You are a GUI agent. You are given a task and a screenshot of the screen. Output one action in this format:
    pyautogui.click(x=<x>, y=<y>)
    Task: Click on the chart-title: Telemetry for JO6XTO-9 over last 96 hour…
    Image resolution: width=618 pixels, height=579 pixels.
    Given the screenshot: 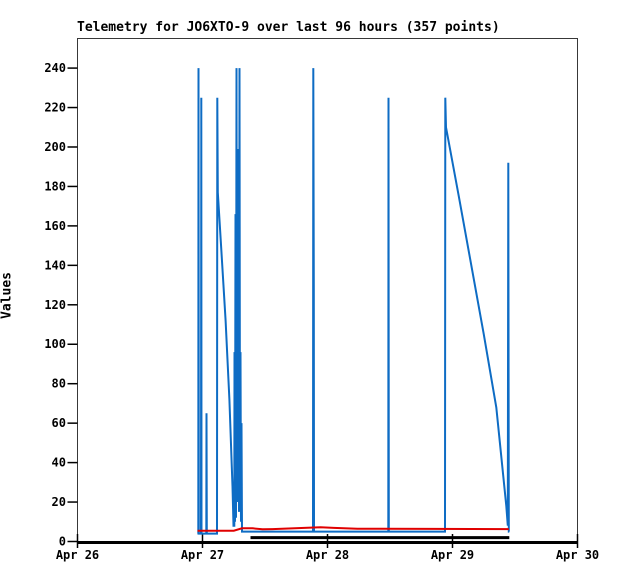 What is the action you would take?
    pyautogui.click(x=288, y=27)
    